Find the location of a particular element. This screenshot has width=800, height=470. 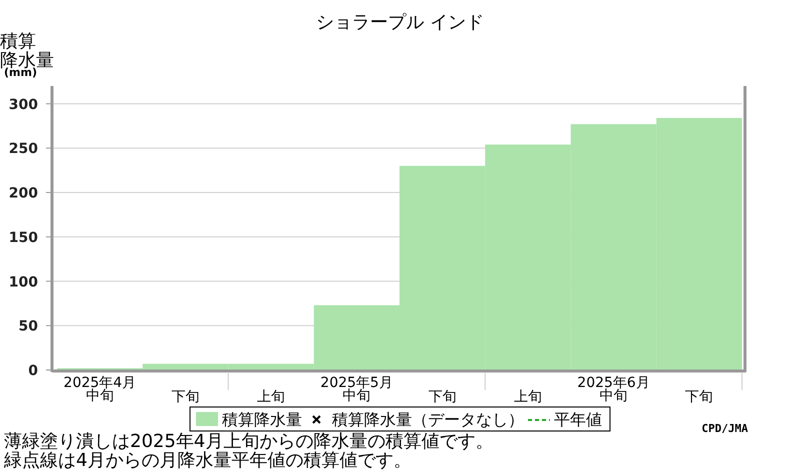

legend-label: 積算降水量 is located at coordinates (262, 419).